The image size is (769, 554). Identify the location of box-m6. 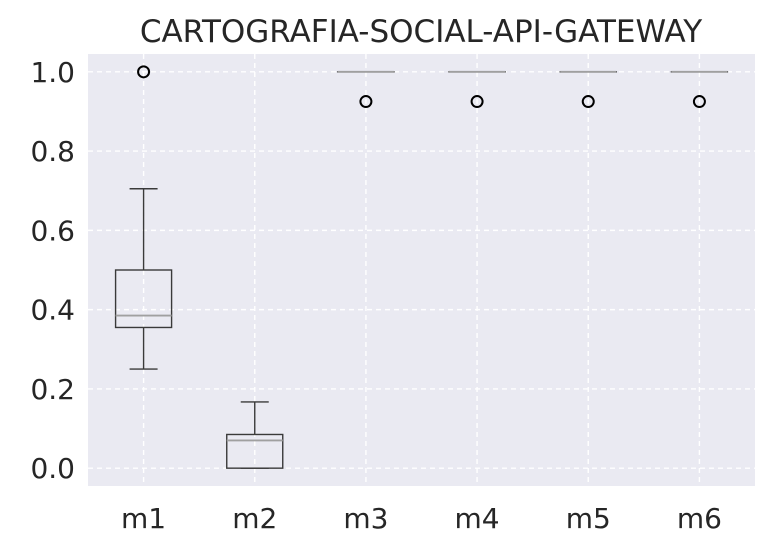
(699, 89).